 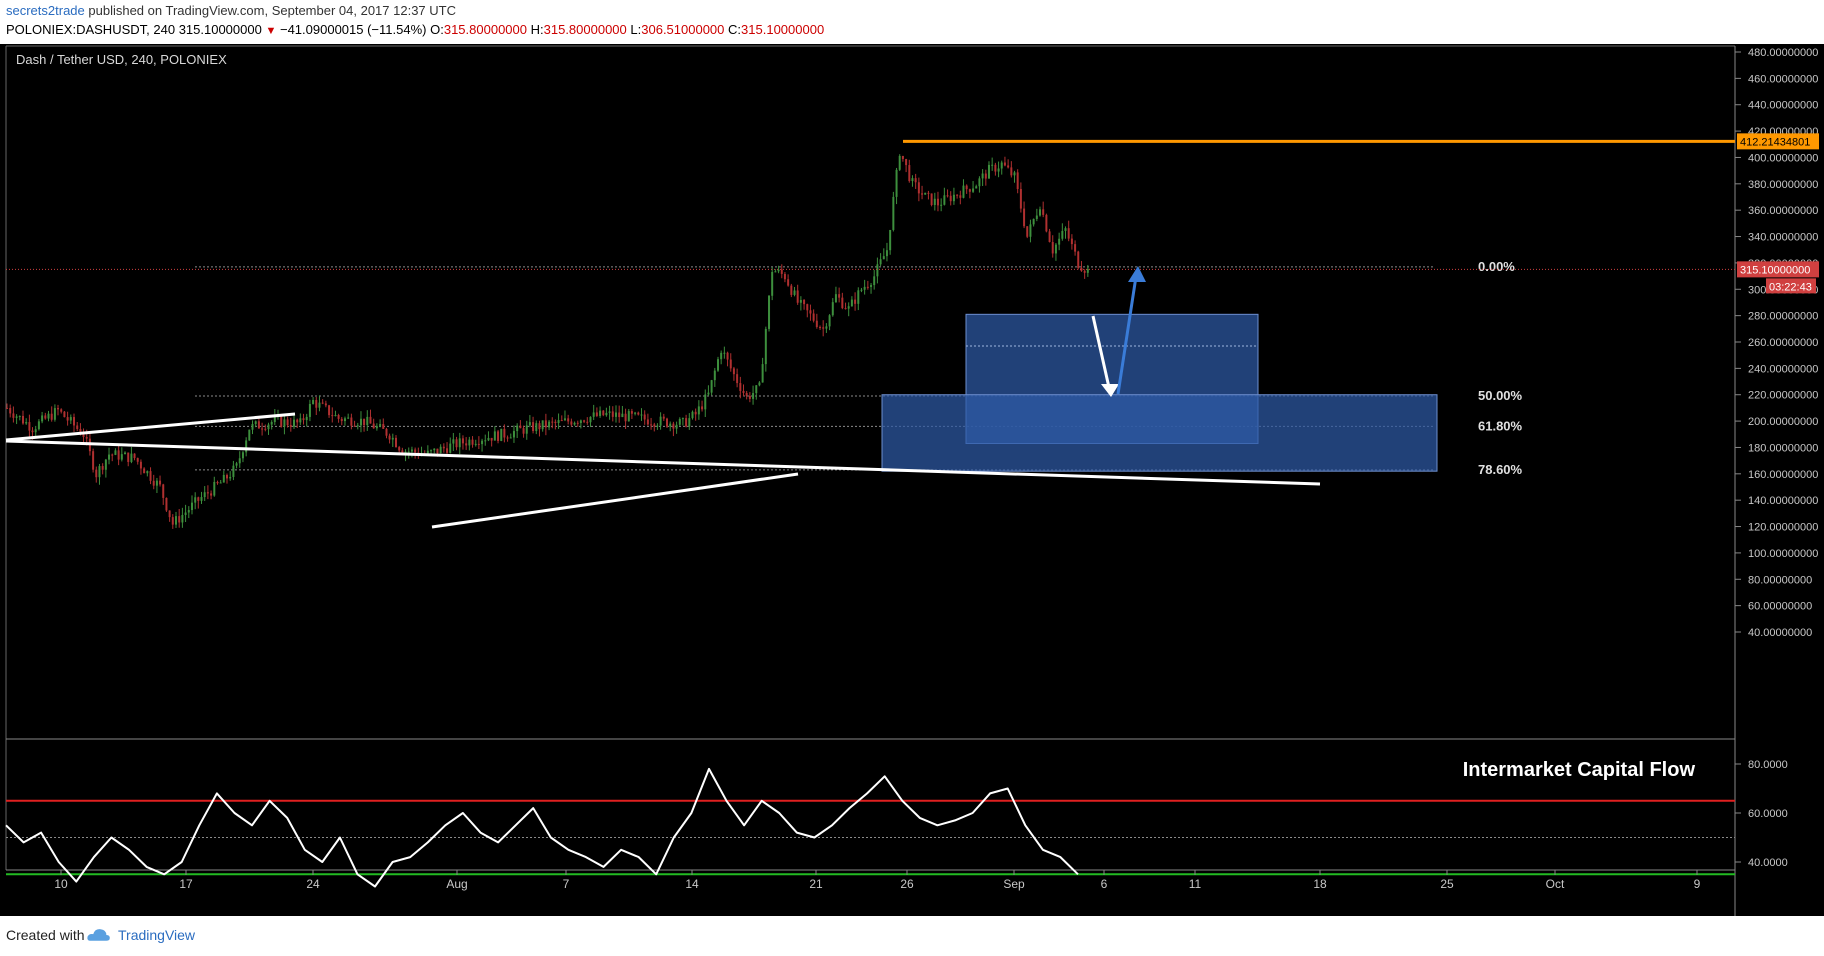 I want to click on tradingview-link: TradingView, so click(x=157, y=935).